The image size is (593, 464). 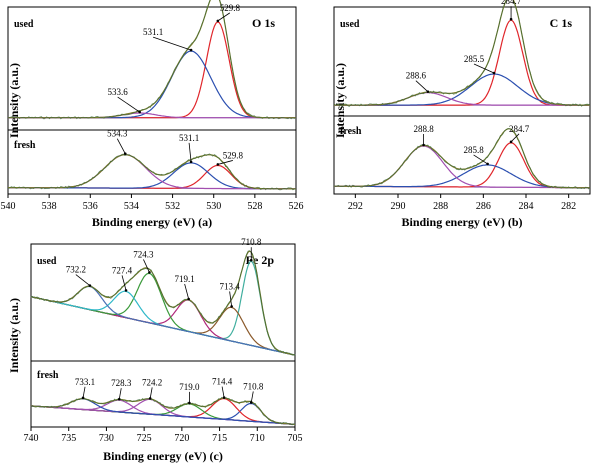 I want to click on peak-label: 724.3, so click(x=143, y=254).